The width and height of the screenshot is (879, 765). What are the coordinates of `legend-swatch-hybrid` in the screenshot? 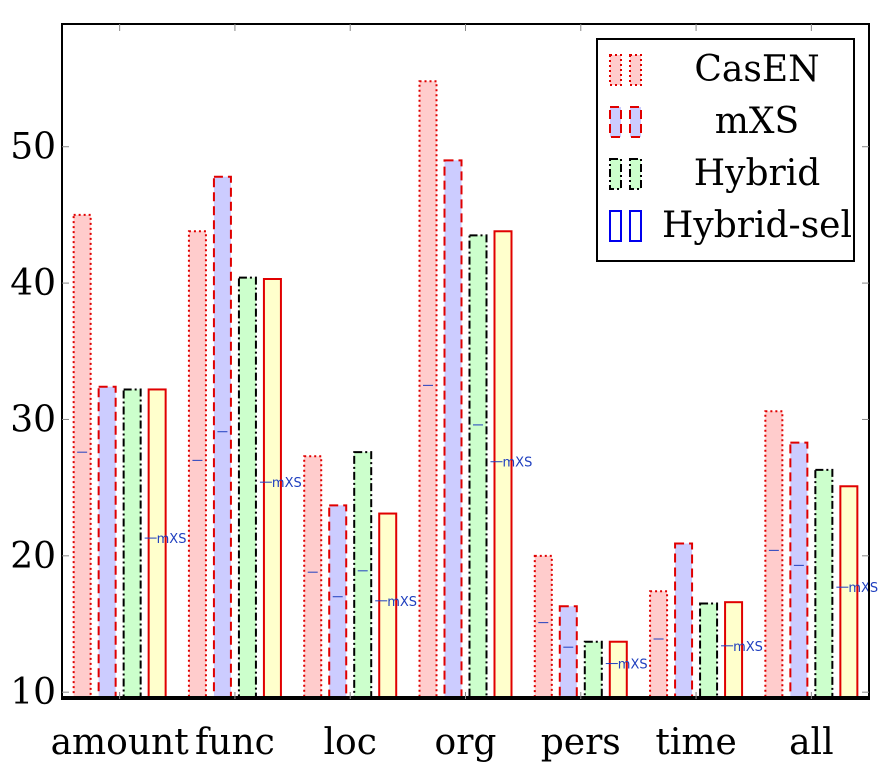 It's located at (615, 174).